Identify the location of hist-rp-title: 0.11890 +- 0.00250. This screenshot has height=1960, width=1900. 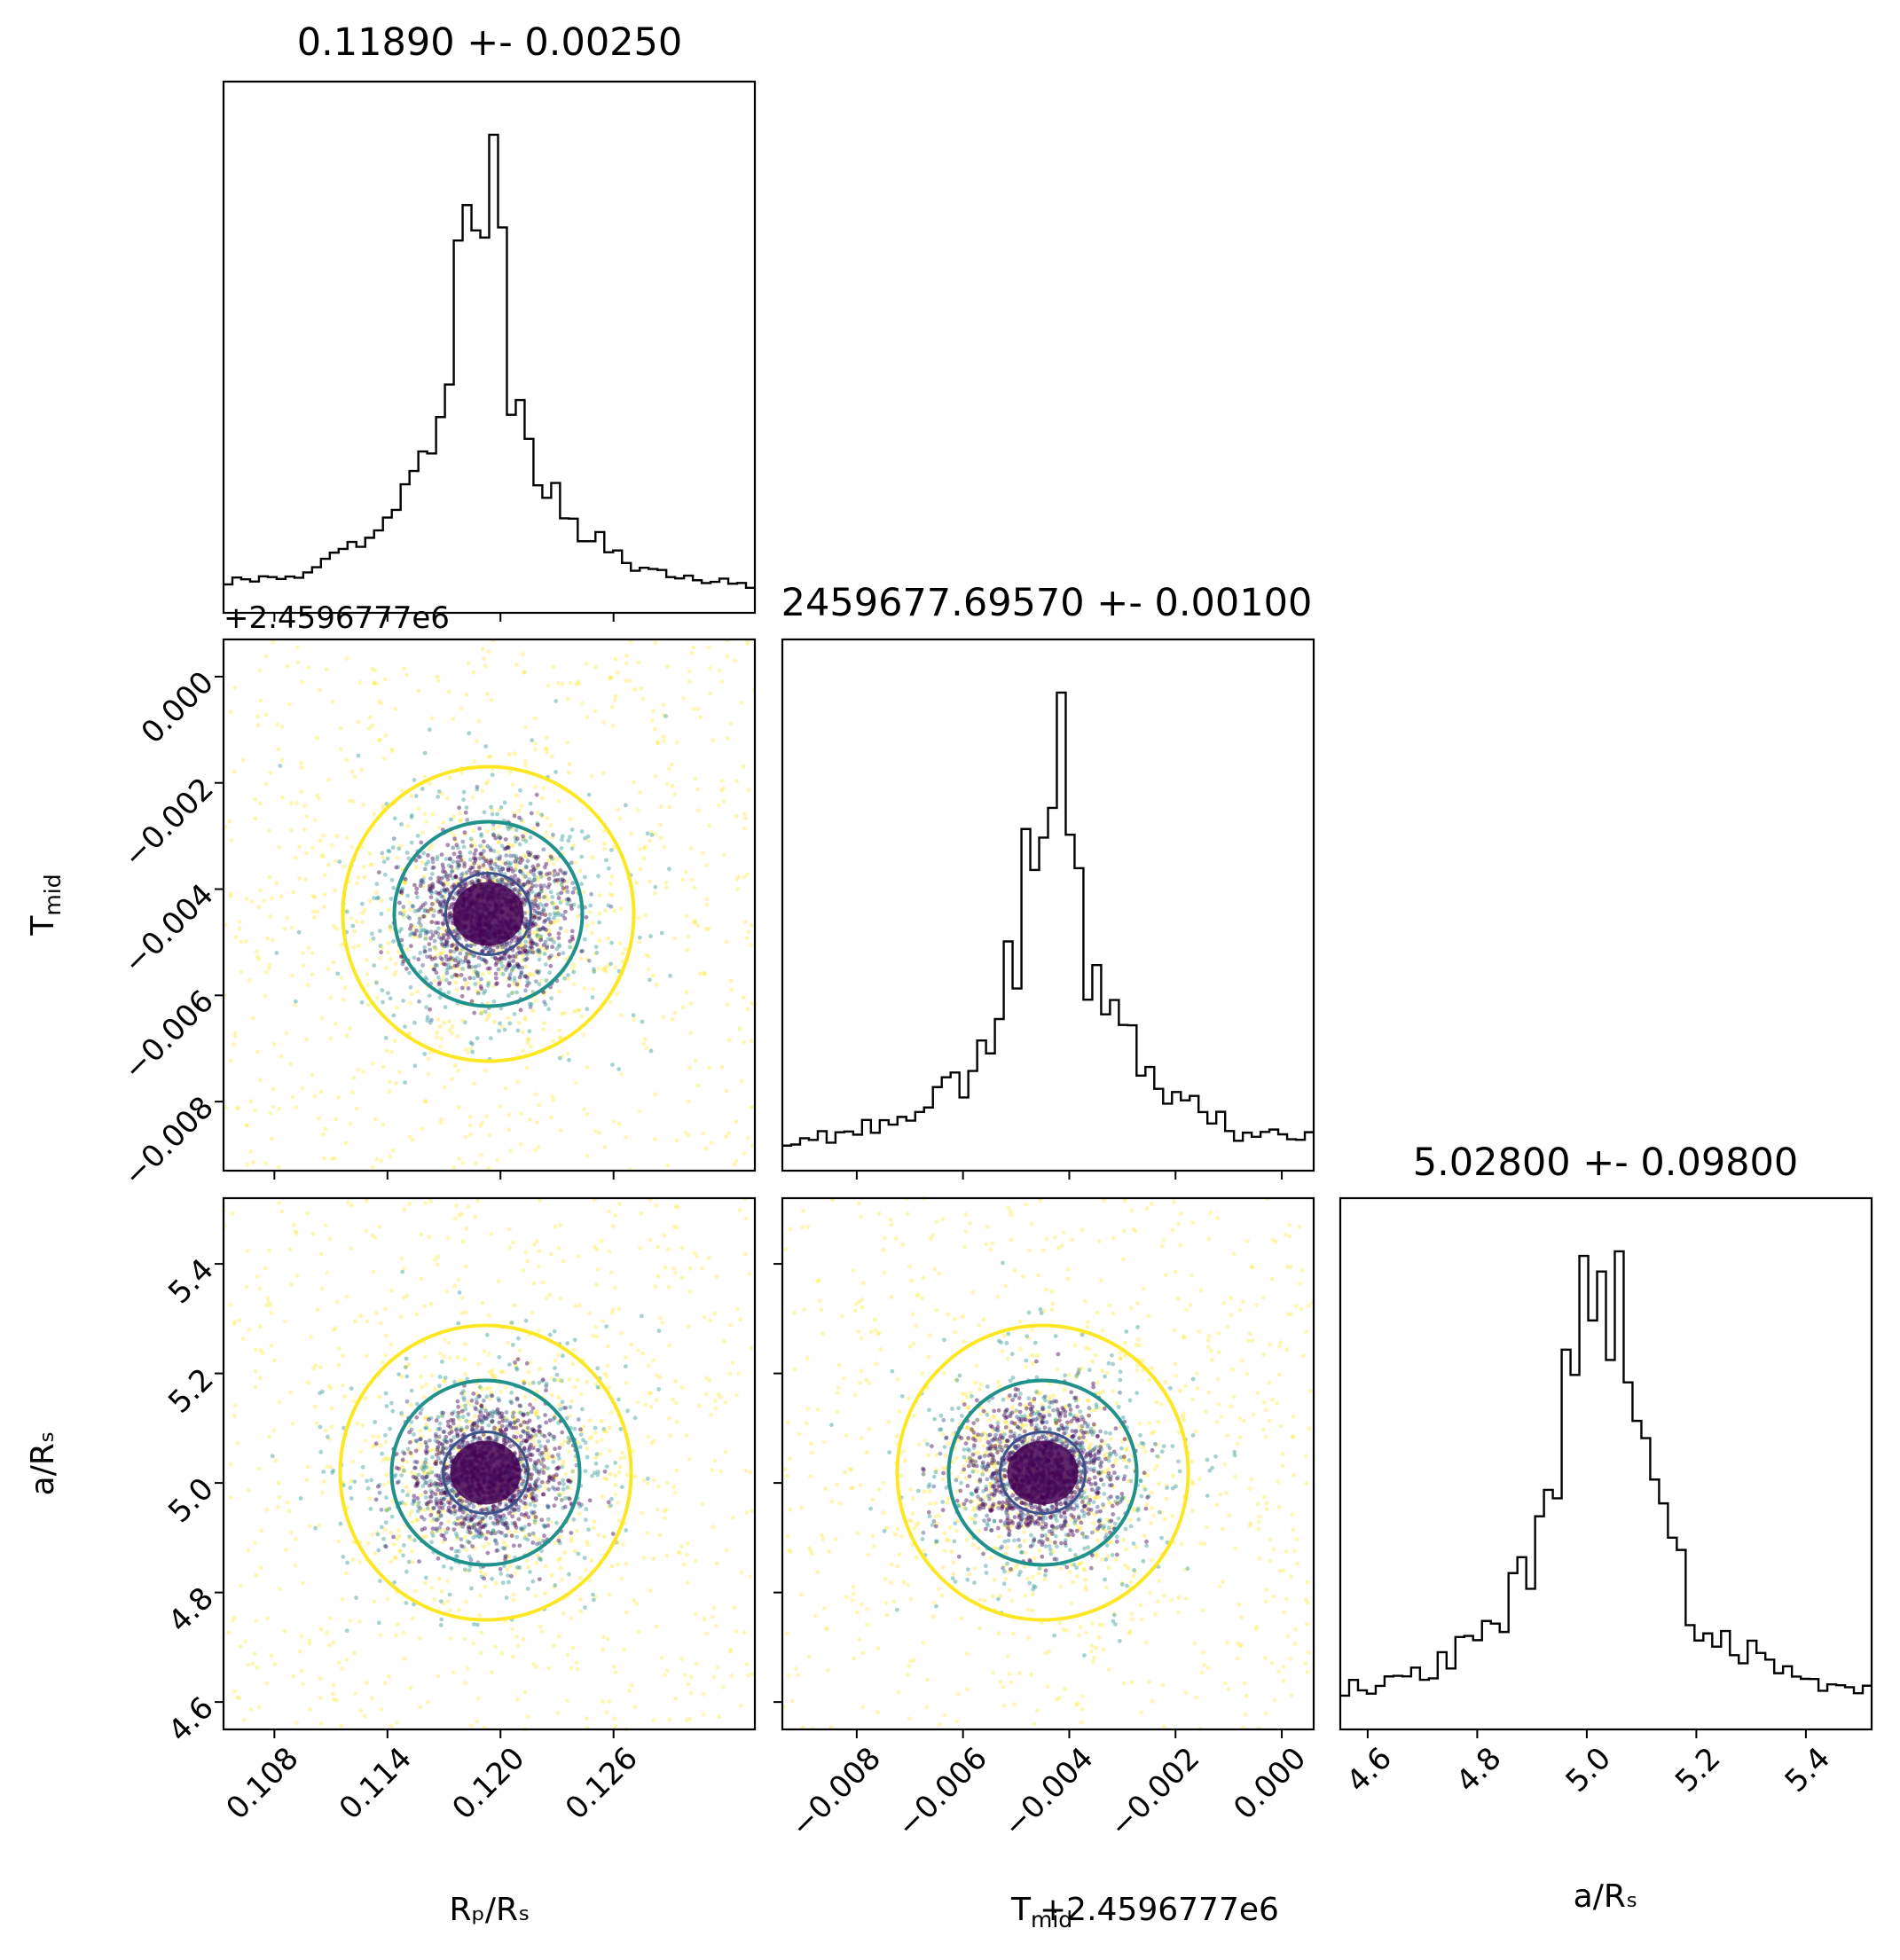
(490, 42).